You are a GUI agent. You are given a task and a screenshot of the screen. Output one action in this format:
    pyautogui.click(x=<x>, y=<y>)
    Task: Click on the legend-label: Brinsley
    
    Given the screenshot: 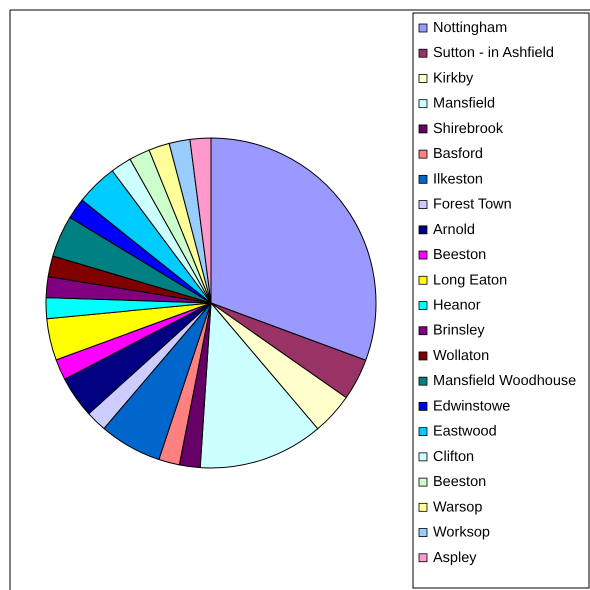 What is the action you would take?
    pyautogui.click(x=459, y=330)
    